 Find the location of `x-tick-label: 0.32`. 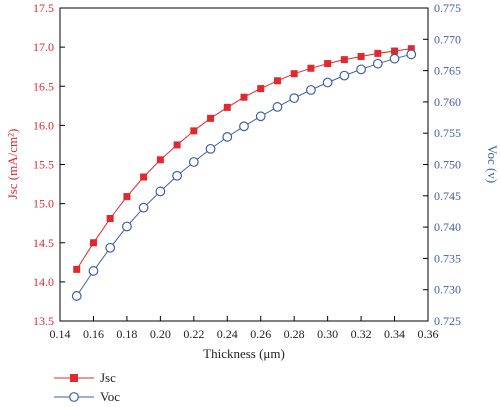

x-tick-label: 0.32 is located at coordinates (361, 334).